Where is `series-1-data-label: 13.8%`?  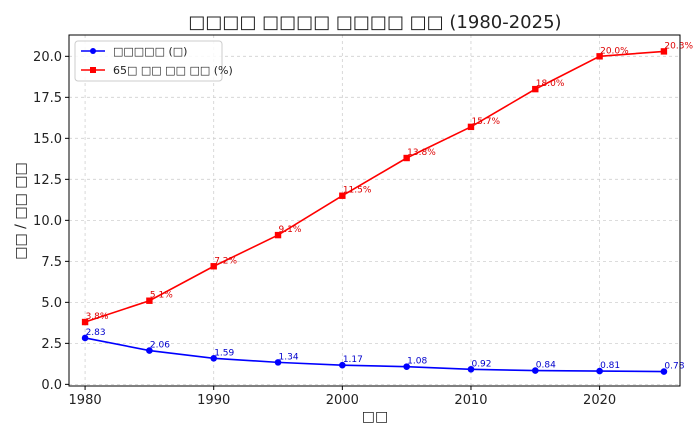 series-1-data-label: 13.8% is located at coordinates (421, 153).